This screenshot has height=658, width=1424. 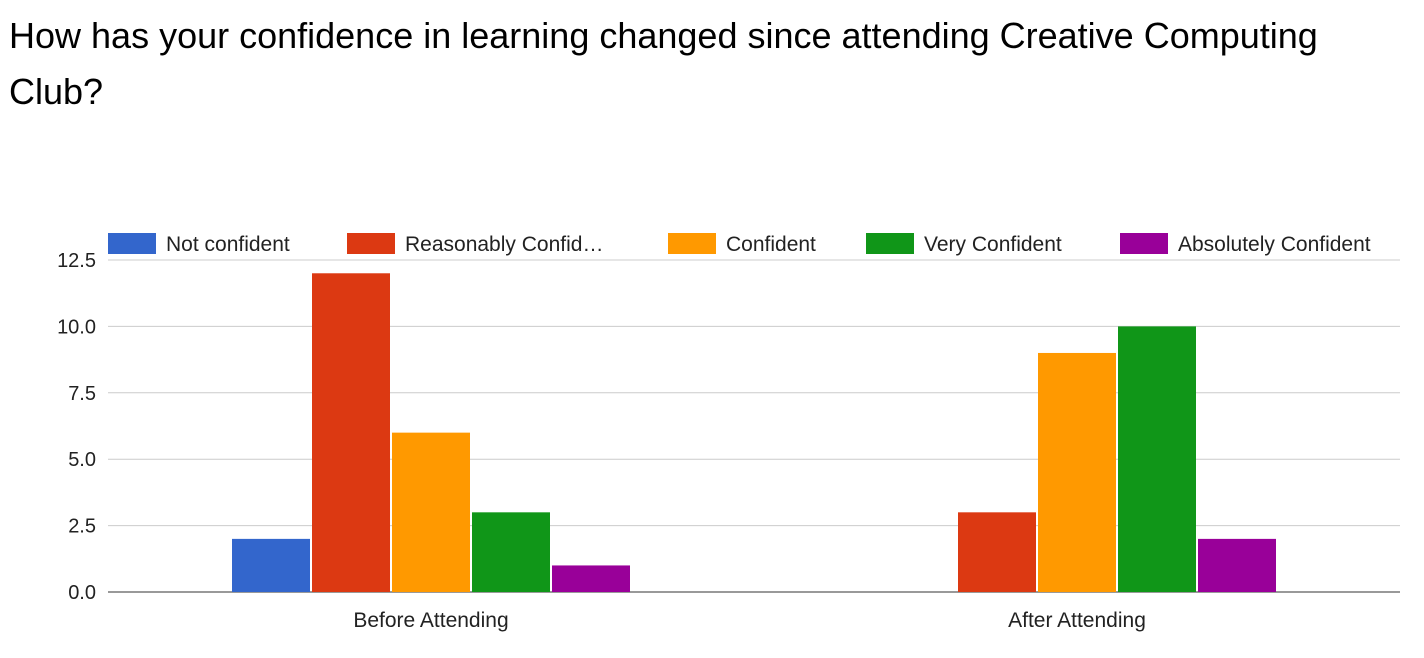 What do you see at coordinates (228, 244) in the screenshot?
I see `legend-label: Not confident` at bounding box center [228, 244].